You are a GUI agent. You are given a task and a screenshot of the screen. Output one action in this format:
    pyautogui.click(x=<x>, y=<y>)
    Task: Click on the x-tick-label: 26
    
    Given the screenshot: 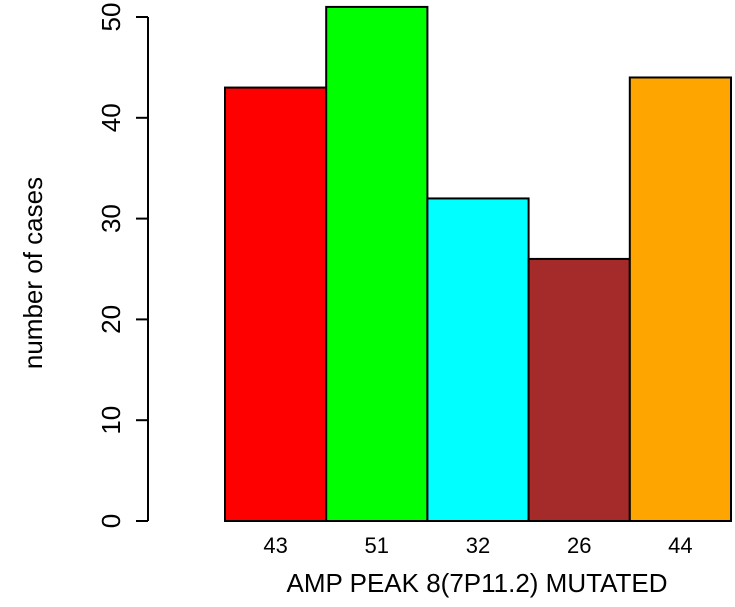 What is the action you would take?
    pyautogui.click(x=579, y=545)
    